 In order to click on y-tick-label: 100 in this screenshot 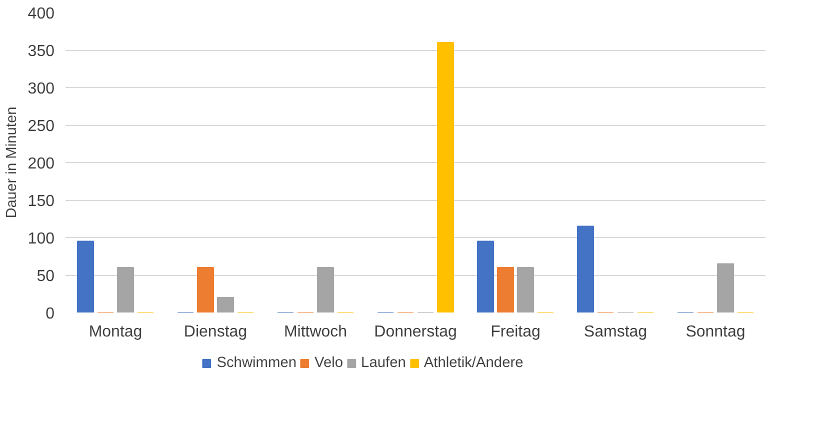, I will do `click(41, 239)`.